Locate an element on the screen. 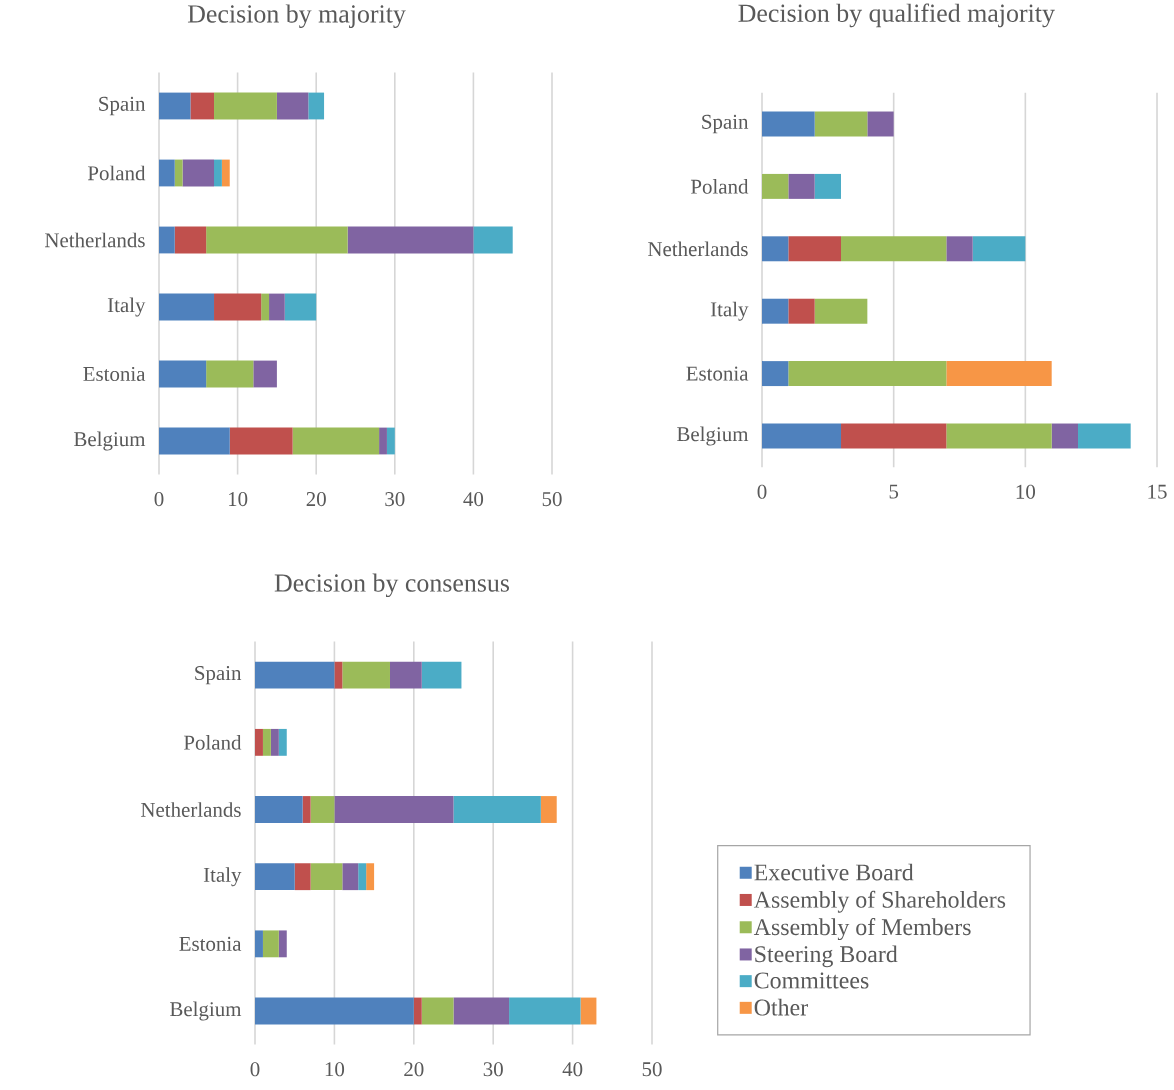 This screenshot has height=1090, width=1174. x-tick-label: 30 is located at coordinates (395, 499).